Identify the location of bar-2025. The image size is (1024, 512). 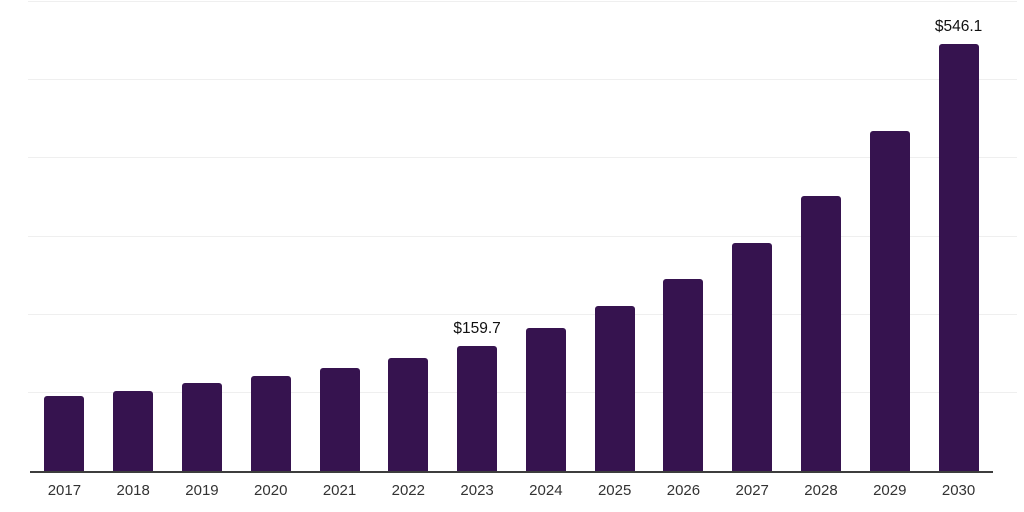
(614, 388).